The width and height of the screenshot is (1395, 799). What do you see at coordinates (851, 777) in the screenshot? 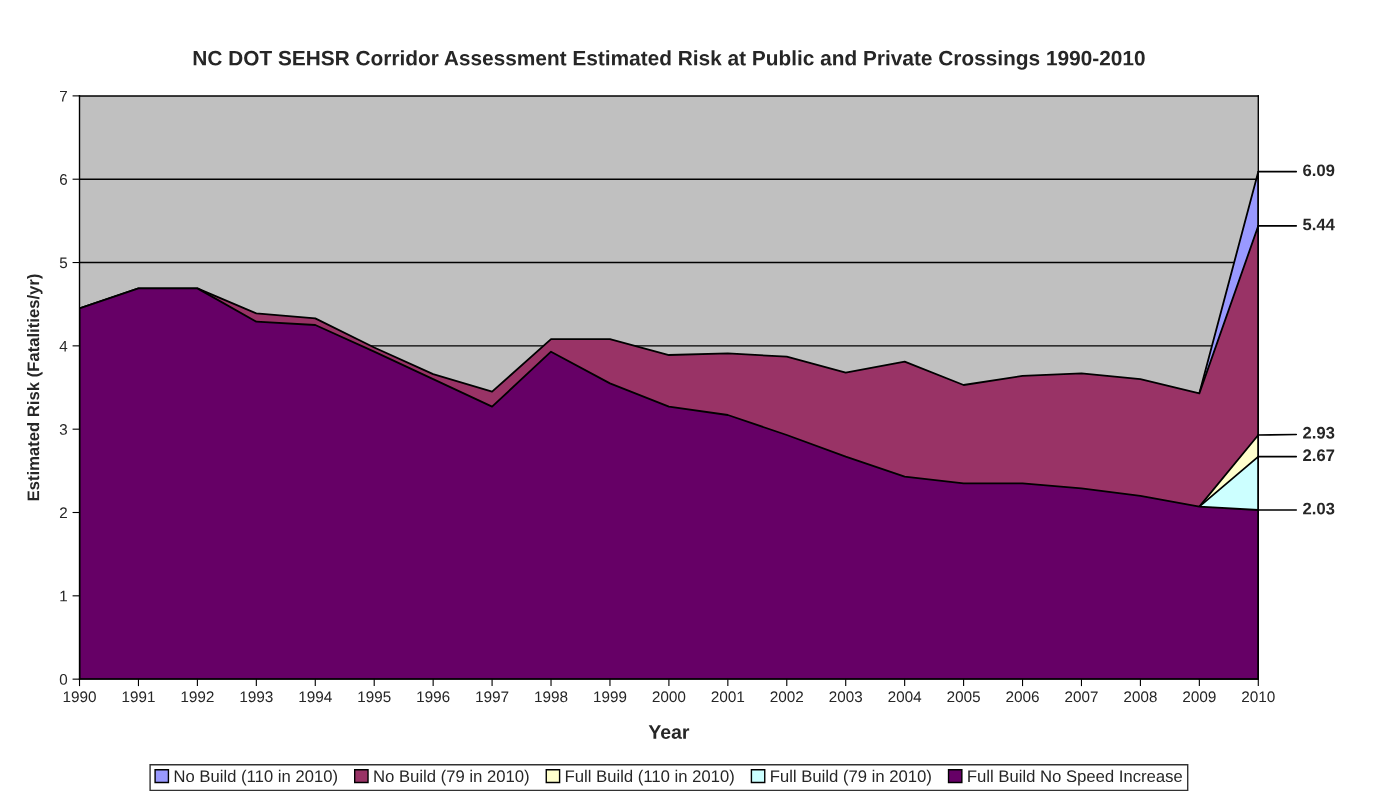
I see `legend-label: Full Build (79 in 2010)` at bounding box center [851, 777].